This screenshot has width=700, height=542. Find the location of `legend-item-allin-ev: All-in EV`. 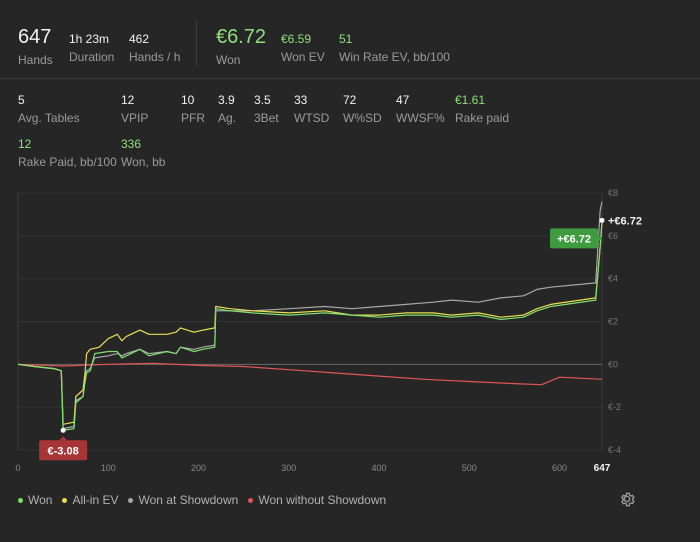

legend-item-allin-ev: All-in EV is located at coordinates (90, 500).